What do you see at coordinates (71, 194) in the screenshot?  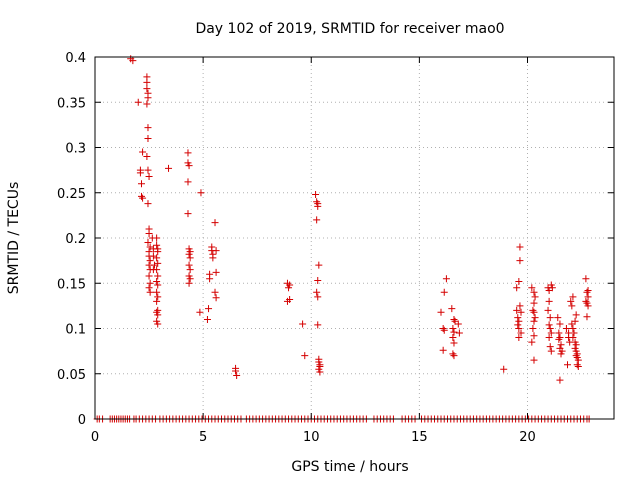 I see `y-tick-label: 0.25` at bounding box center [71, 194].